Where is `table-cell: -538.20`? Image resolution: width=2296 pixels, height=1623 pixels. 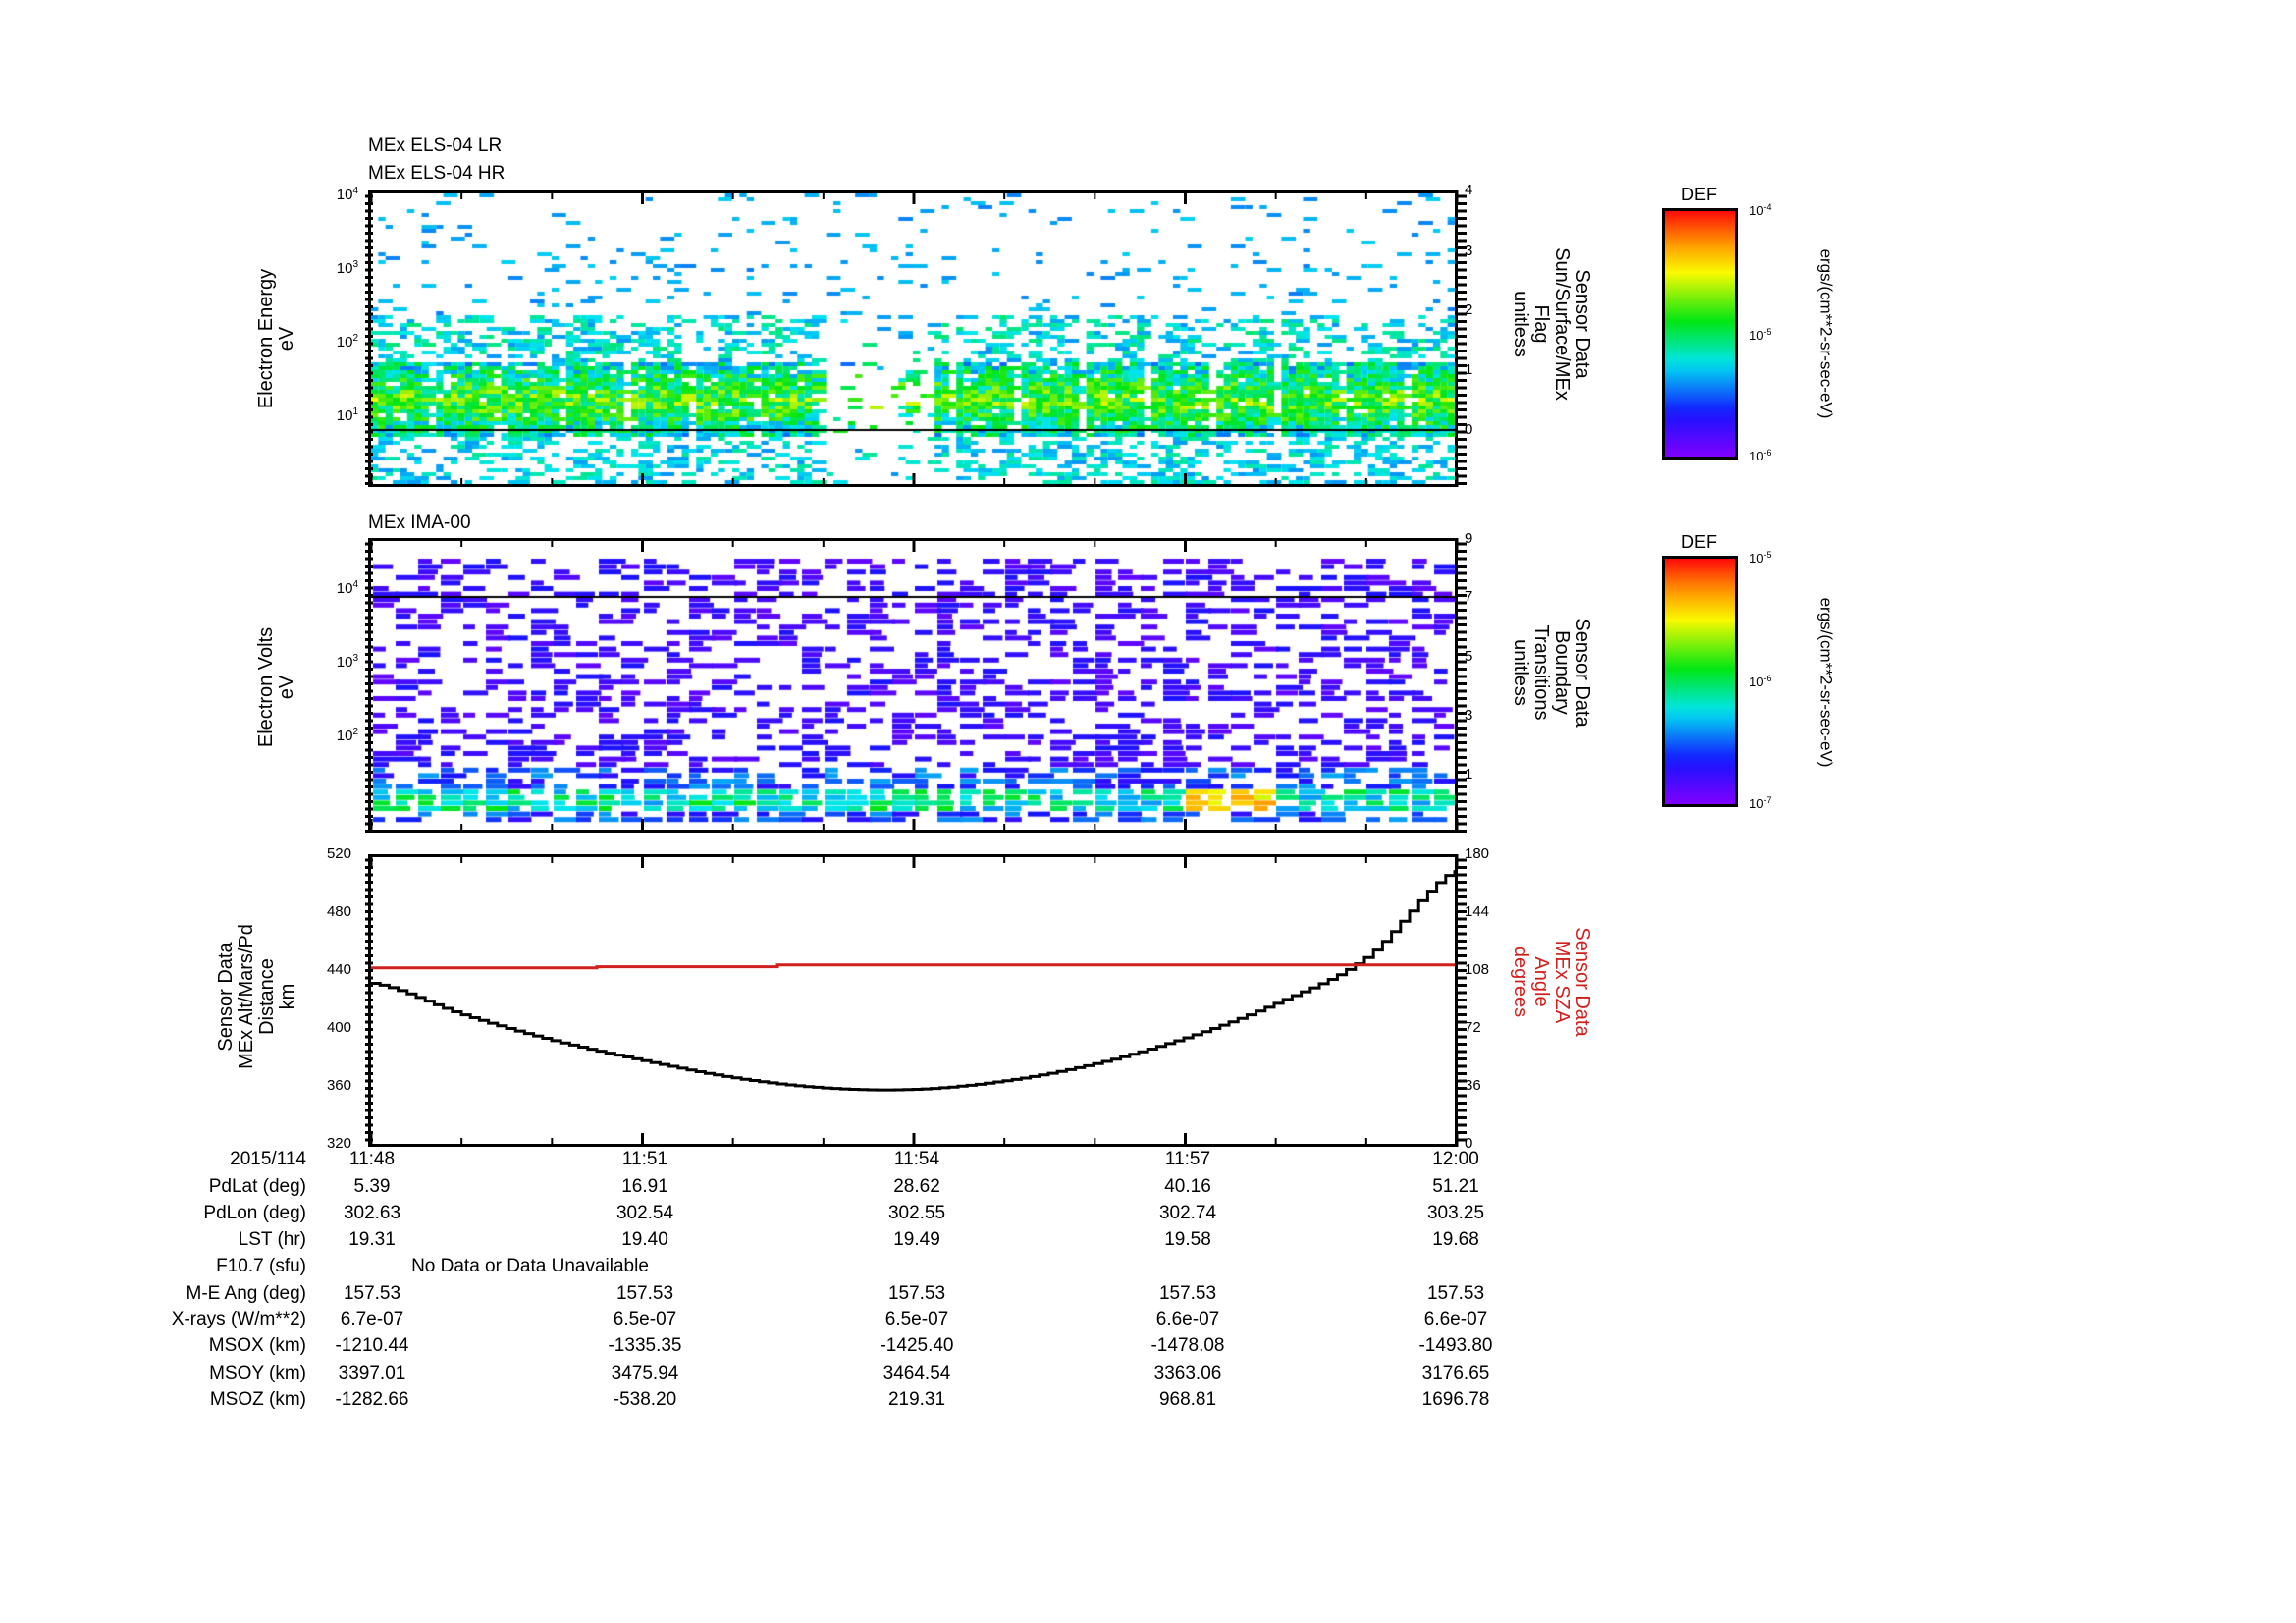 table-cell: -538.20 is located at coordinates (645, 1400).